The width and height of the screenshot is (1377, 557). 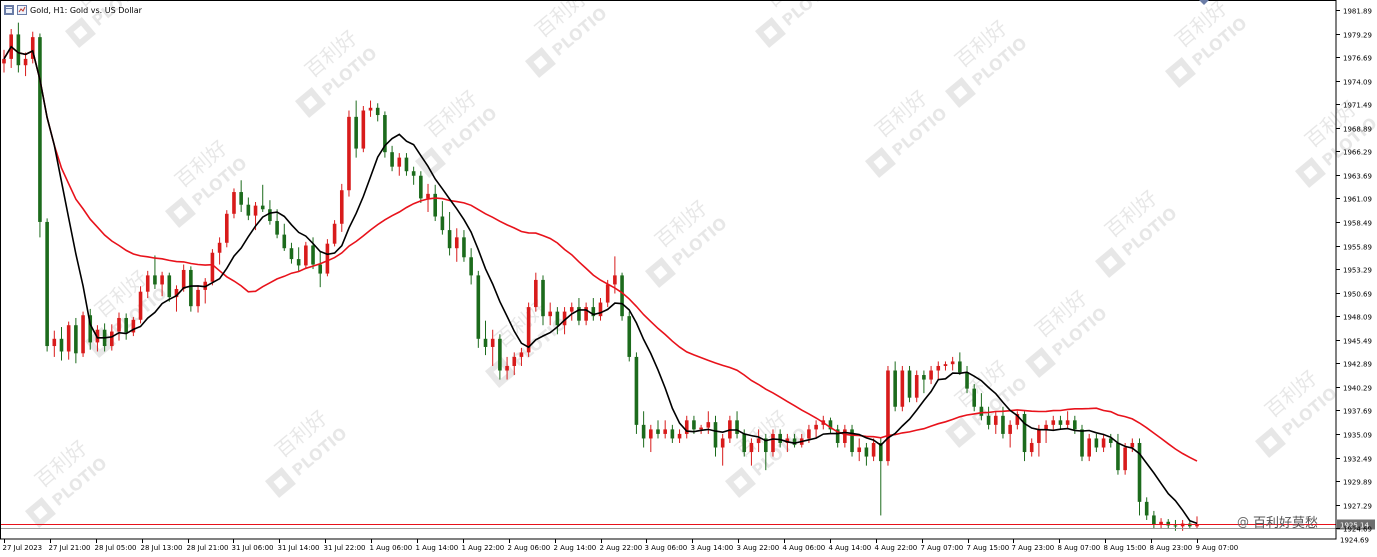 What do you see at coordinates (1357, 389) in the screenshot?
I see `y-tick-label: 1940.29` at bounding box center [1357, 389].